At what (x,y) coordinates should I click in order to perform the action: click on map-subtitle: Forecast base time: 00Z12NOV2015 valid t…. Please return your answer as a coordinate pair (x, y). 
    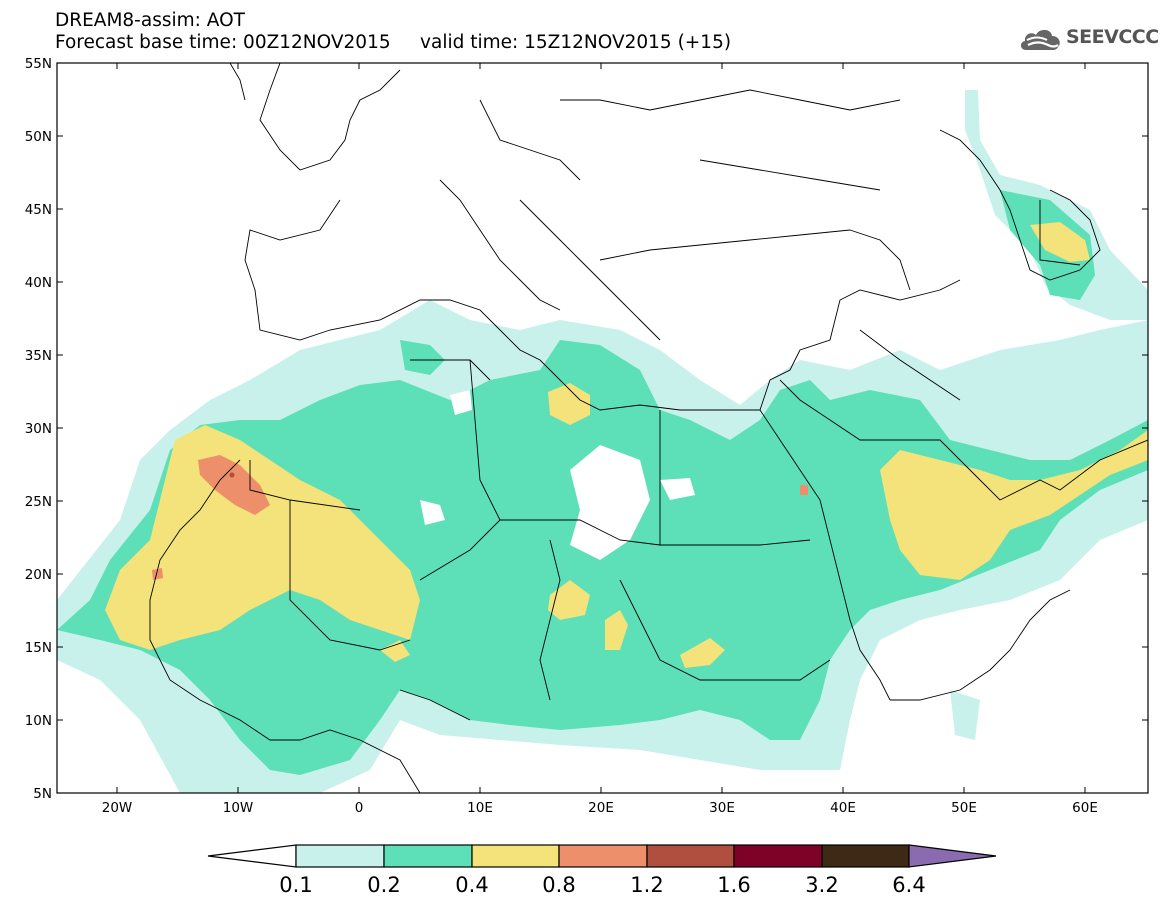
    Looking at the image, I should click on (393, 43).